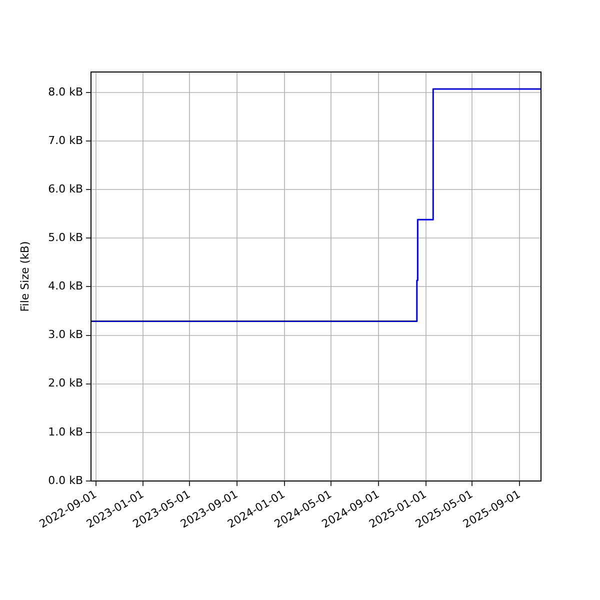 This screenshot has width=600, height=600. Describe the element at coordinates (25, 276) in the screenshot. I see `y-axis-title: File Size (kB)` at that location.